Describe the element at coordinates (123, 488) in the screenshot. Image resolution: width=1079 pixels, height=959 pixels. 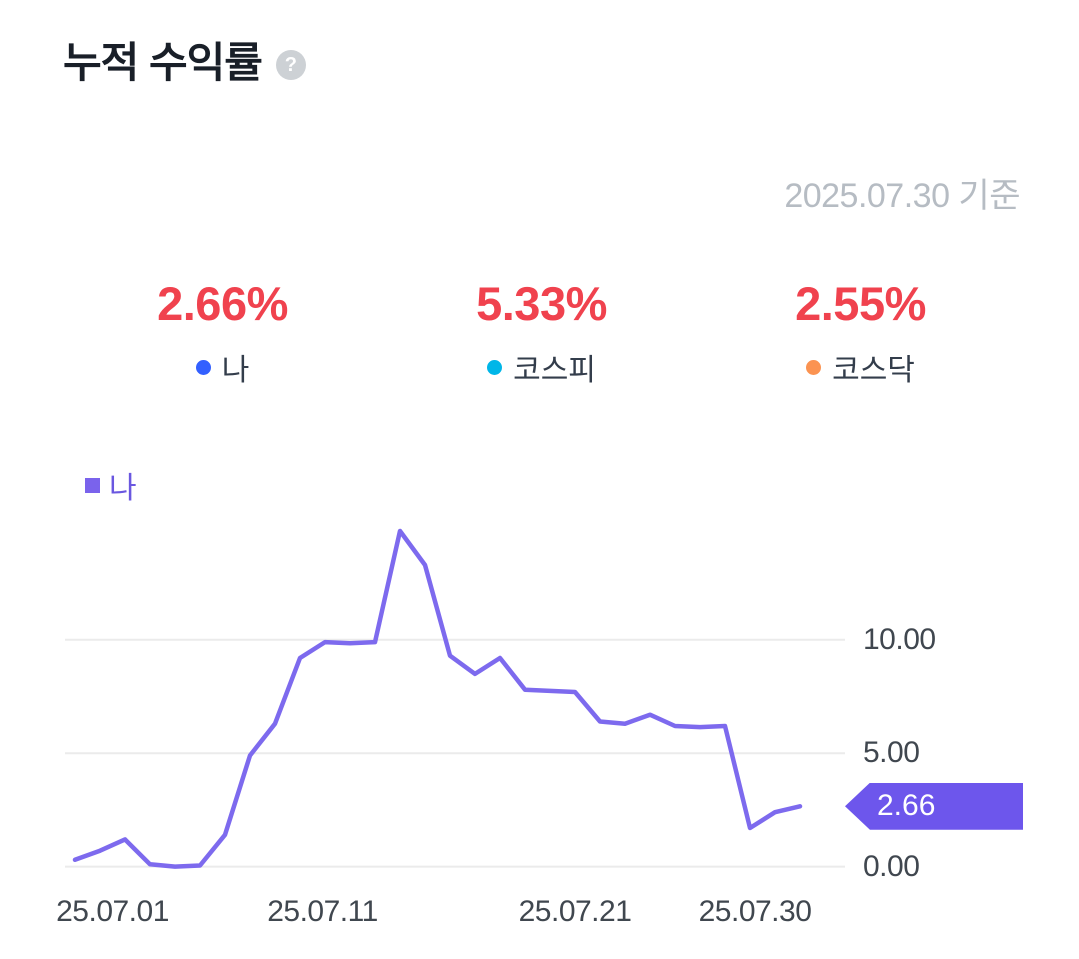
I see `legend-series-name: 나` at that location.